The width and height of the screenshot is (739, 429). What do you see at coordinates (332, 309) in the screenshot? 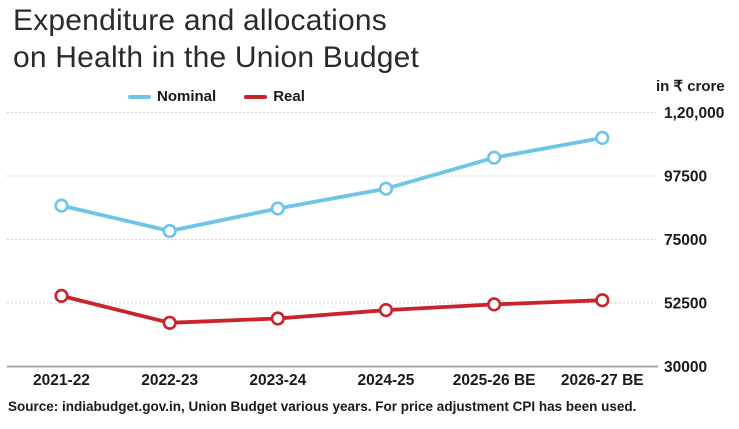
I see `real-line` at bounding box center [332, 309].